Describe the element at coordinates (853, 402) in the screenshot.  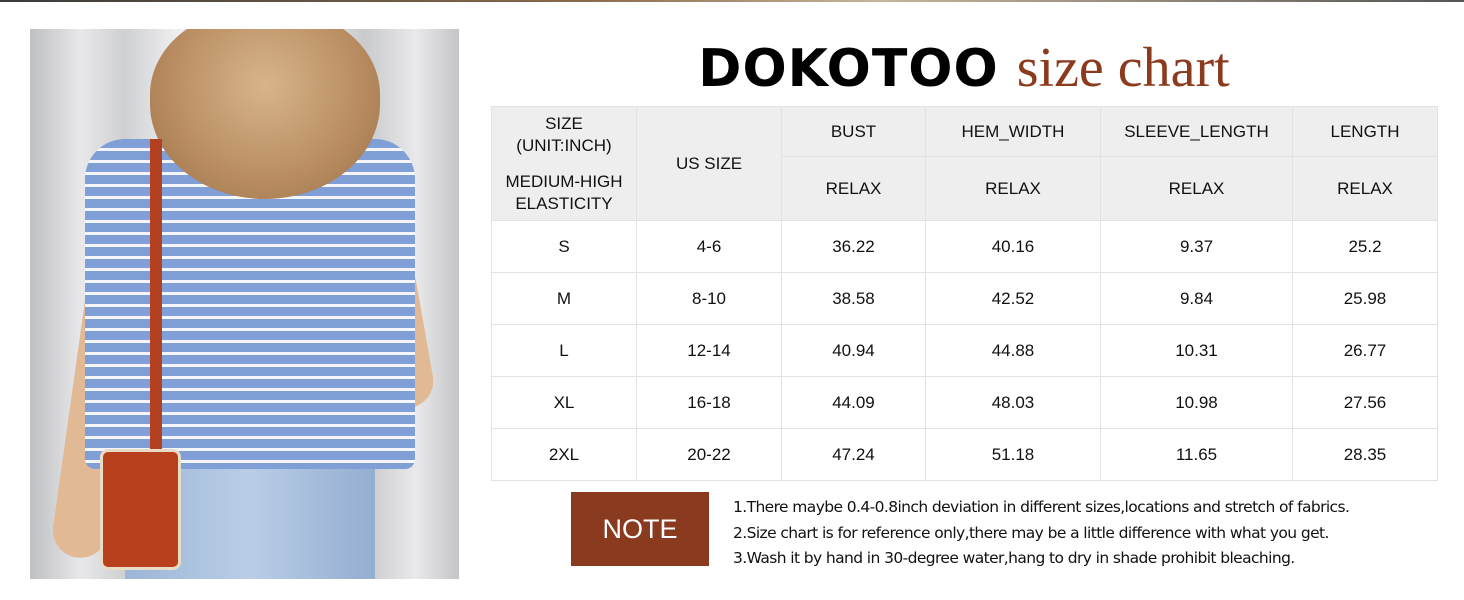
I see `table-cell: 44.09` at that location.